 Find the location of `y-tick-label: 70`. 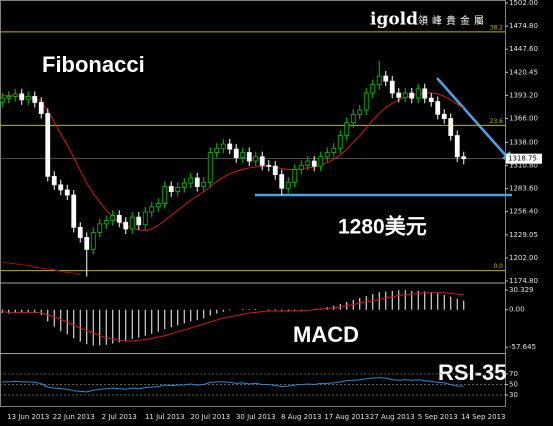

y-tick-label: 70 is located at coordinates (513, 374).